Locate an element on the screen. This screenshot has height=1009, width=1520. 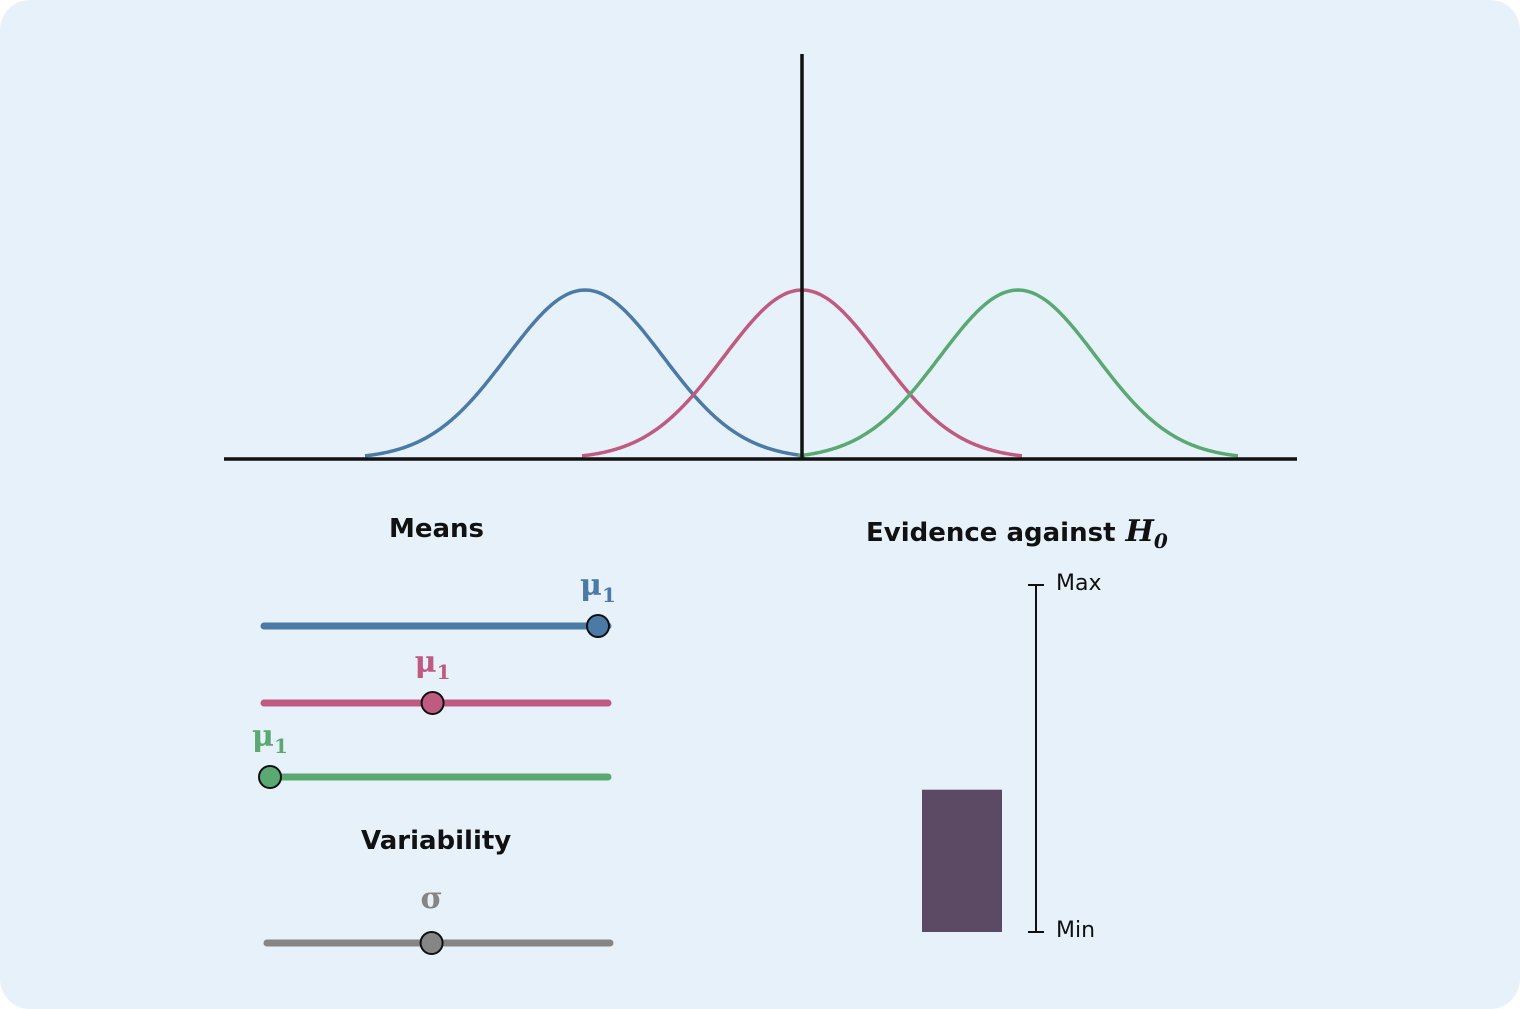
green-mean-subscript: 1 is located at coordinates (281, 746).